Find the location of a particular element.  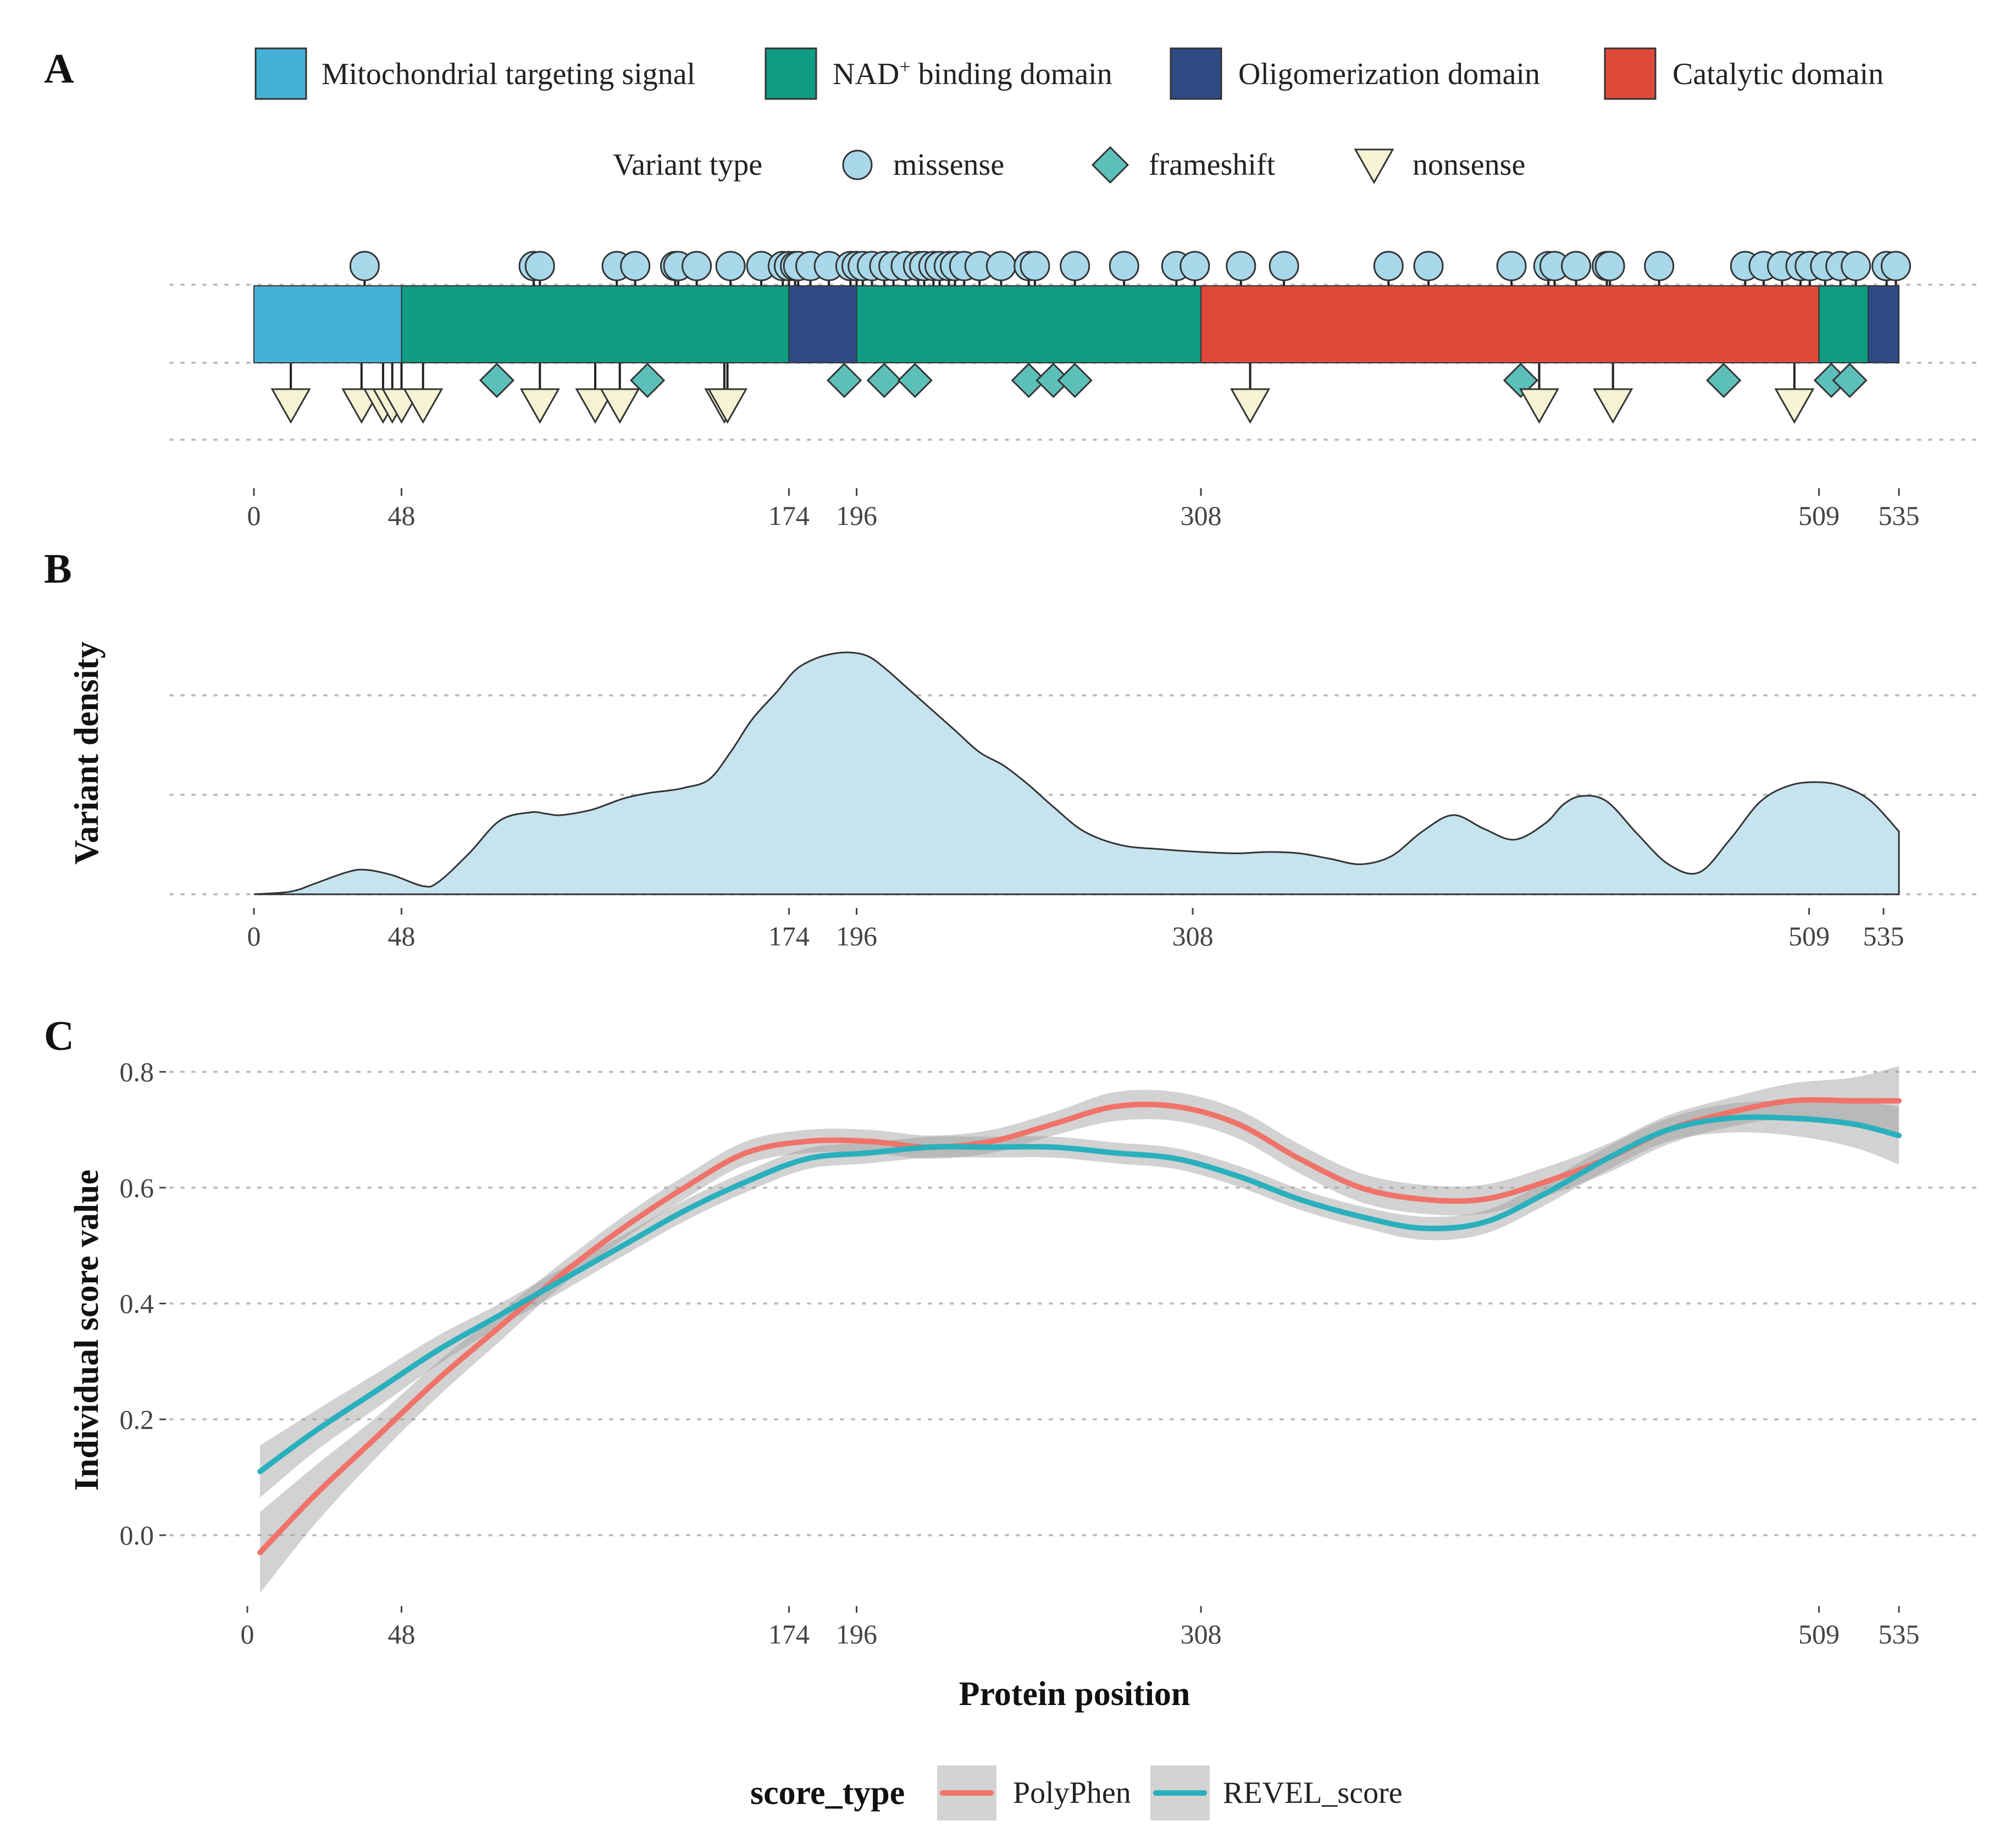

panel-c-y-axis: 0.0 0.2 0.4 0.6 0.8 is located at coordinates (143, 1303).